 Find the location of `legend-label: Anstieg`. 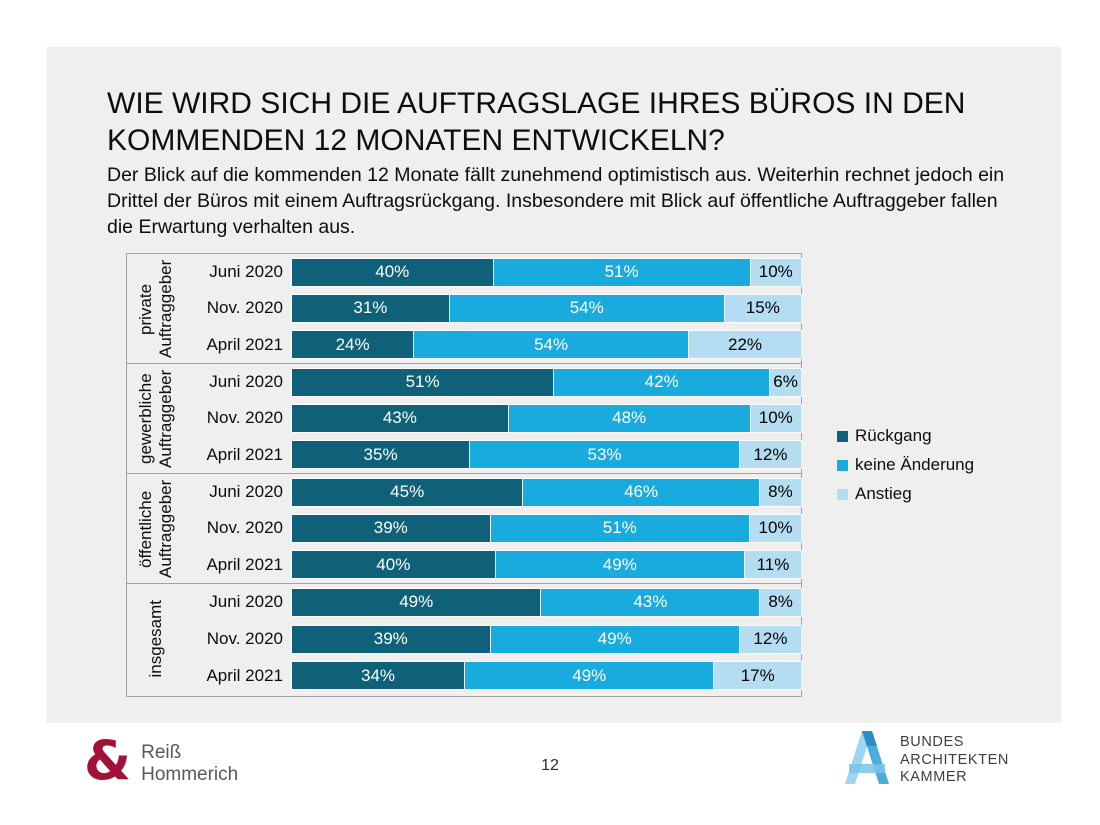

legend-label: Anstieg is located at coordinates (883, 493).